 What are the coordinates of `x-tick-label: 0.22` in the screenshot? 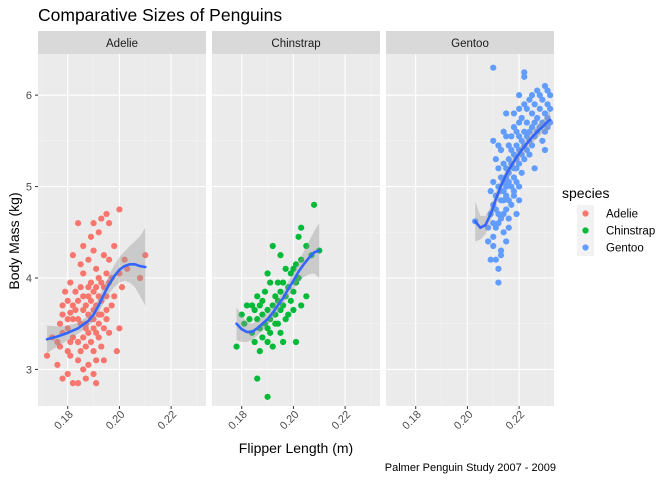 It's located at (168, 421).